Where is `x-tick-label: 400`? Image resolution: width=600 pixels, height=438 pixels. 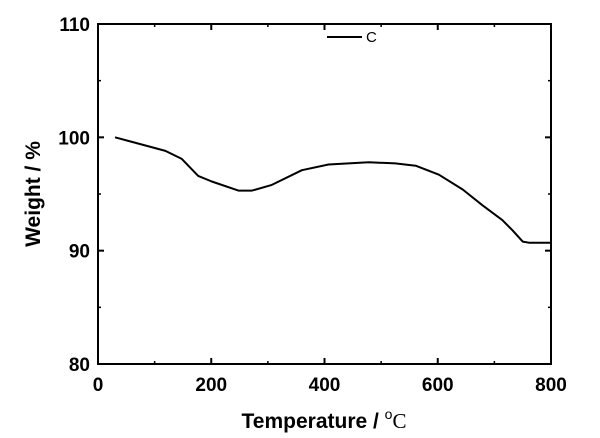
x-tick-label: 400 is located at coordinates (325, 385).